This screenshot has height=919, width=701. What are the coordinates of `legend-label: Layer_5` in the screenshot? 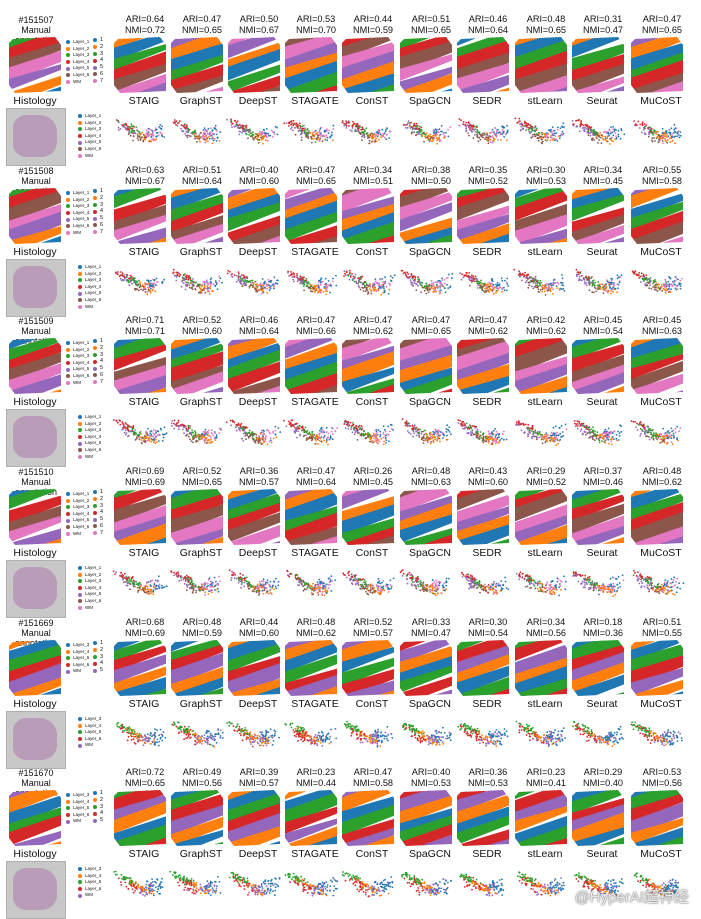 It's located at (81, 219).